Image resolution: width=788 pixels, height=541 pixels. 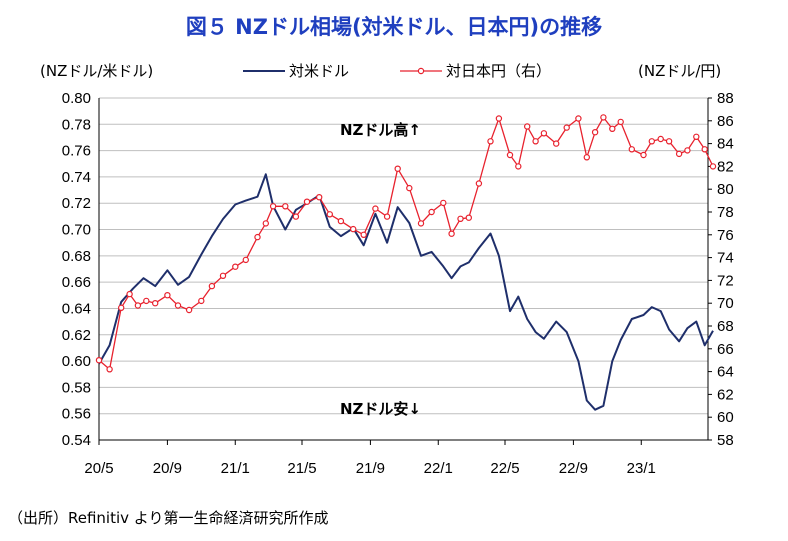 I want to click on y-right-tick-label: 62, so click(x=725, y=394).